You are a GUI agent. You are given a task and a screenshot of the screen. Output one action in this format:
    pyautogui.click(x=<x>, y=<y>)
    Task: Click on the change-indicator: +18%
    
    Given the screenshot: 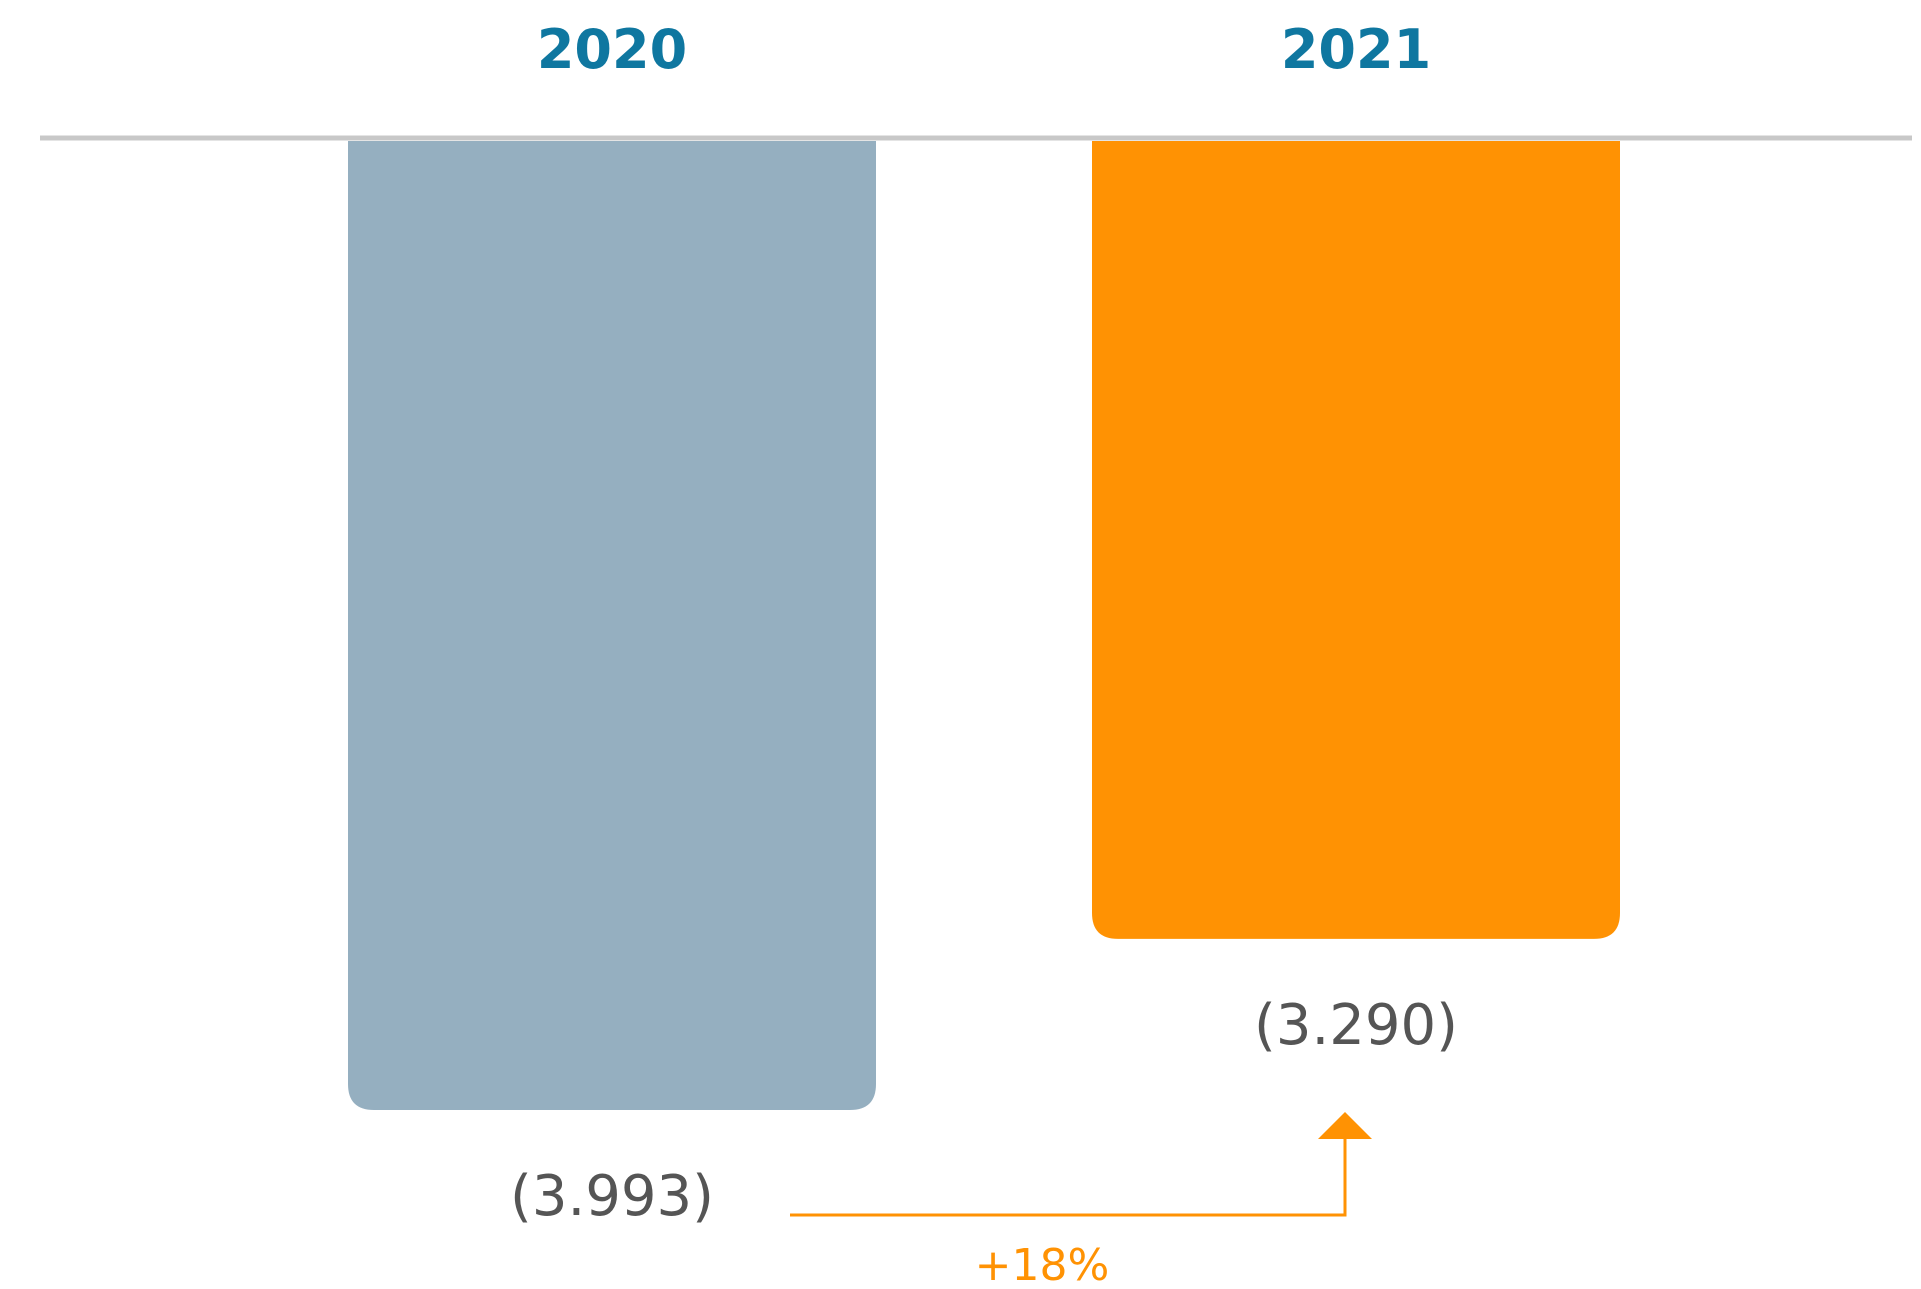 What is the action you would take?
    pyautogui.click(x=1081, y=1200)
    